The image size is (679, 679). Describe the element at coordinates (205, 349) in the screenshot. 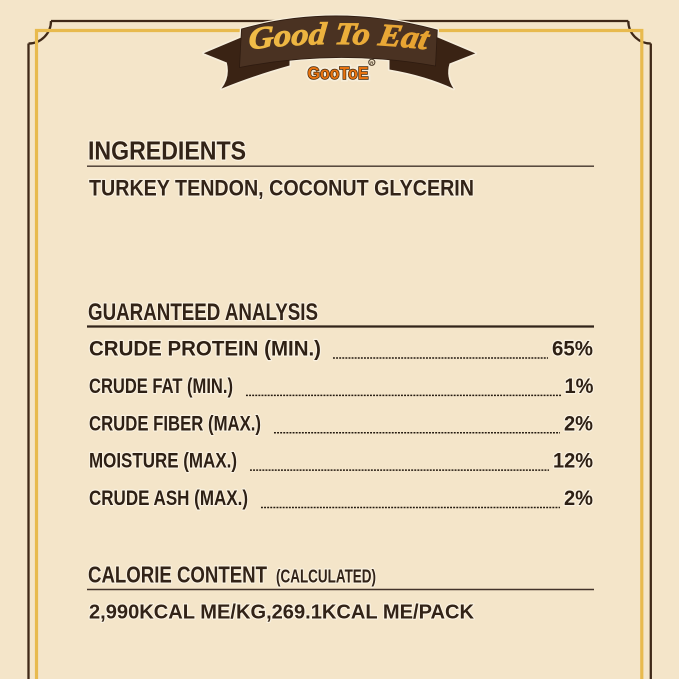

I see `svg-text: CRUDE PROTEIN (MIN.)` at that location.